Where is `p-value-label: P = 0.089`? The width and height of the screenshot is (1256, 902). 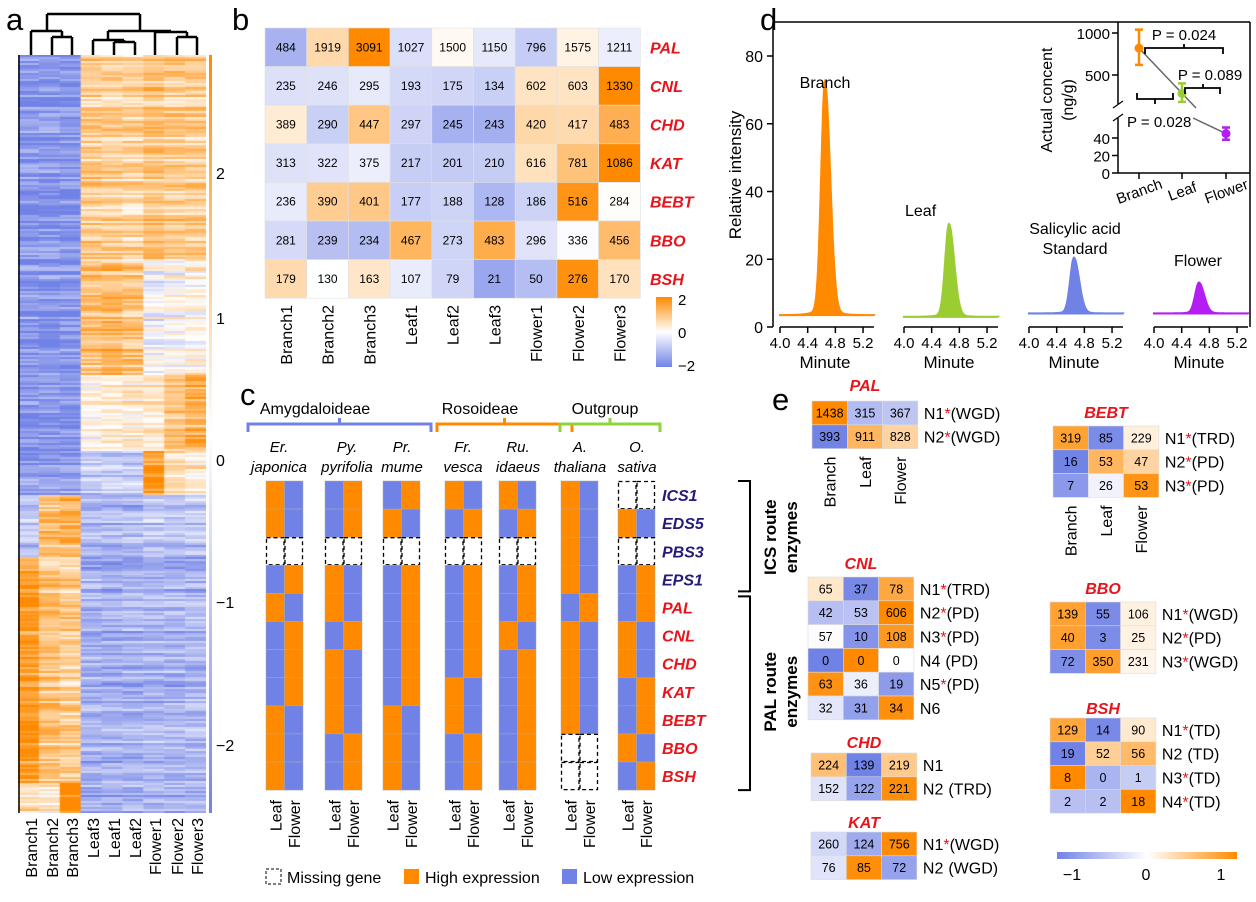
p-value-label: P = 0.089 is located at coordinates (1210, 75).